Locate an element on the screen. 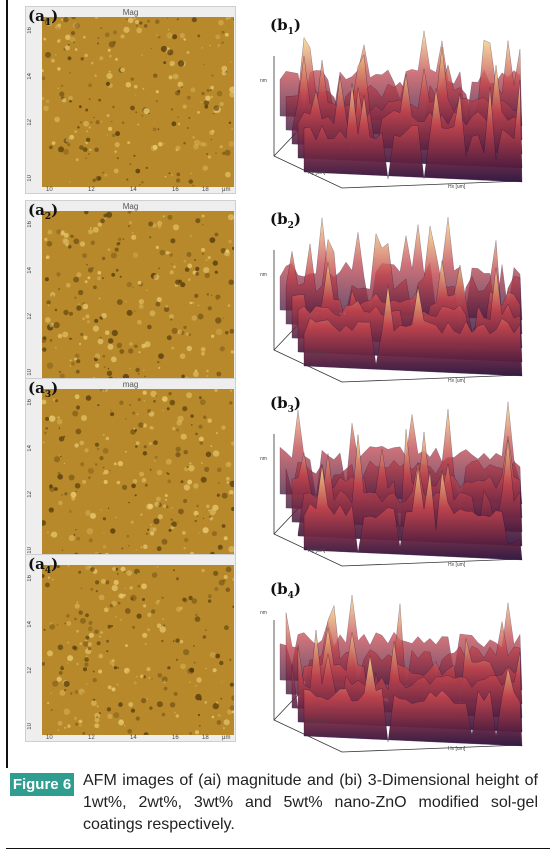  figure-bottom-rule is located at coordinates (278, 848).